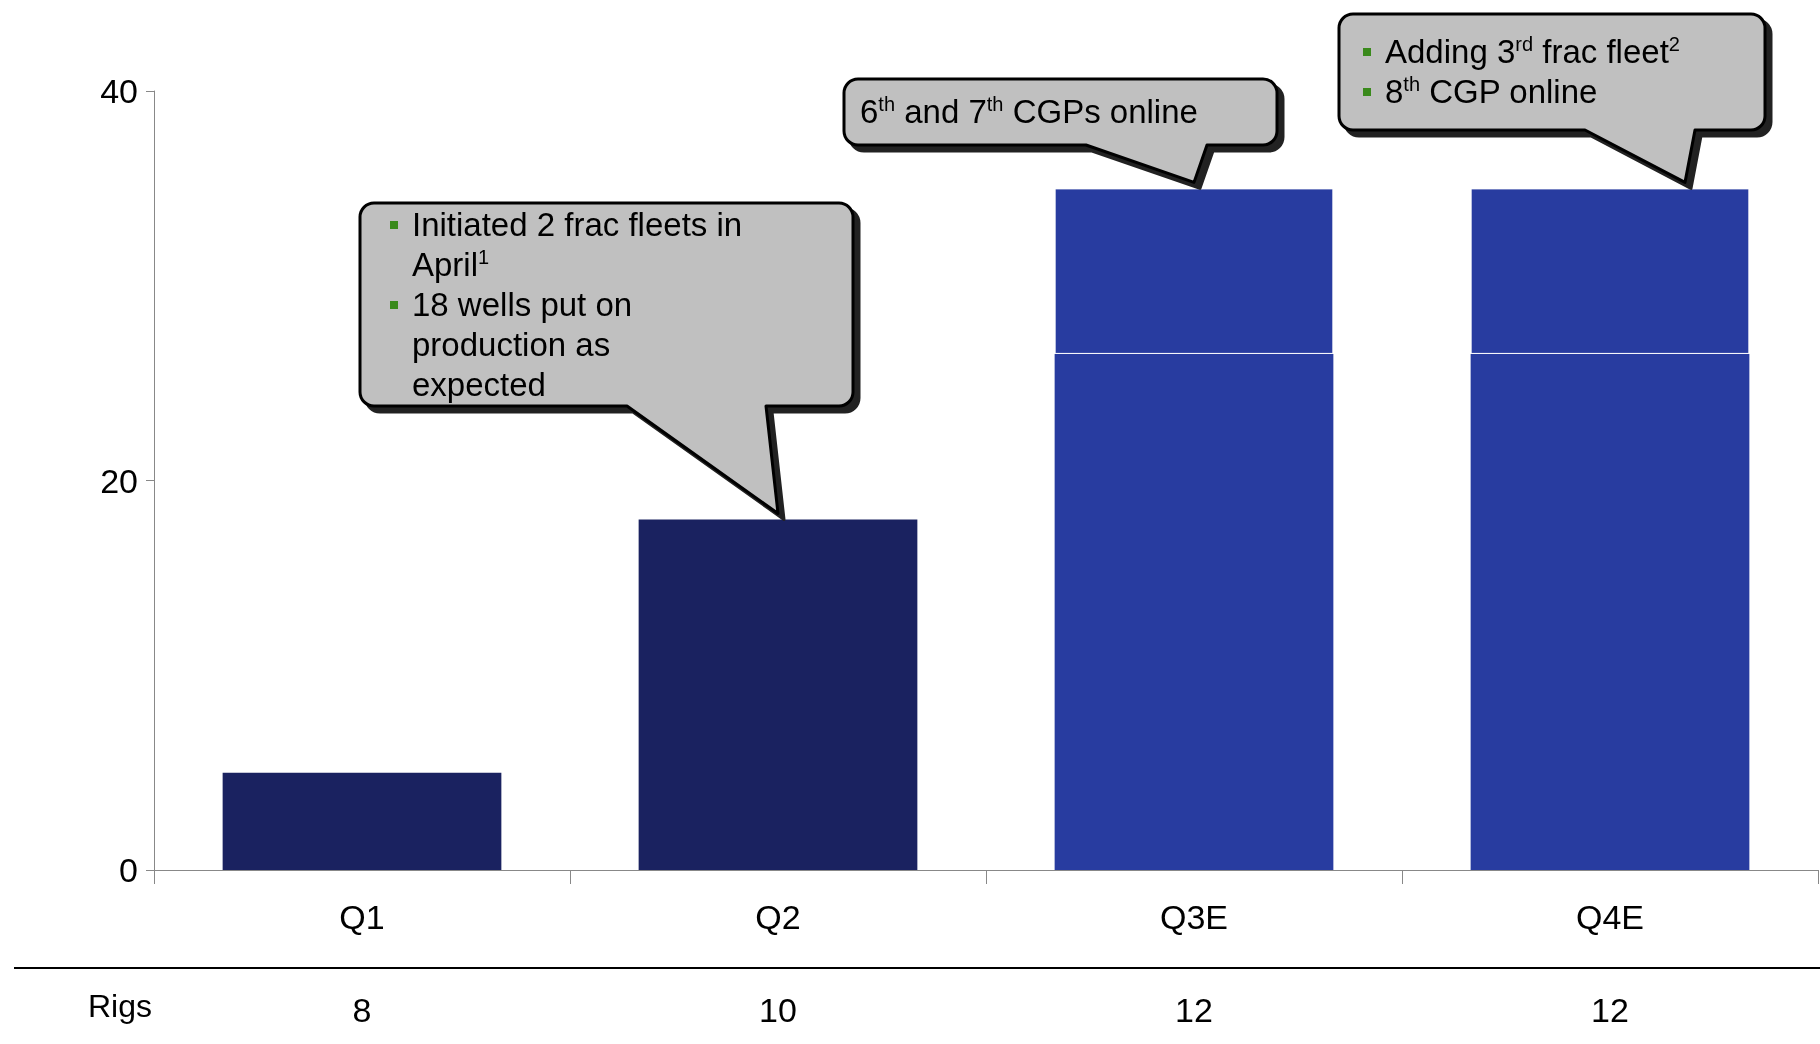 The height and width of the screenshot is (1044, 1820). Describe the element at coordinates (778, 917) in the screenshot. I see `x-tick-label: Q2` at that location.